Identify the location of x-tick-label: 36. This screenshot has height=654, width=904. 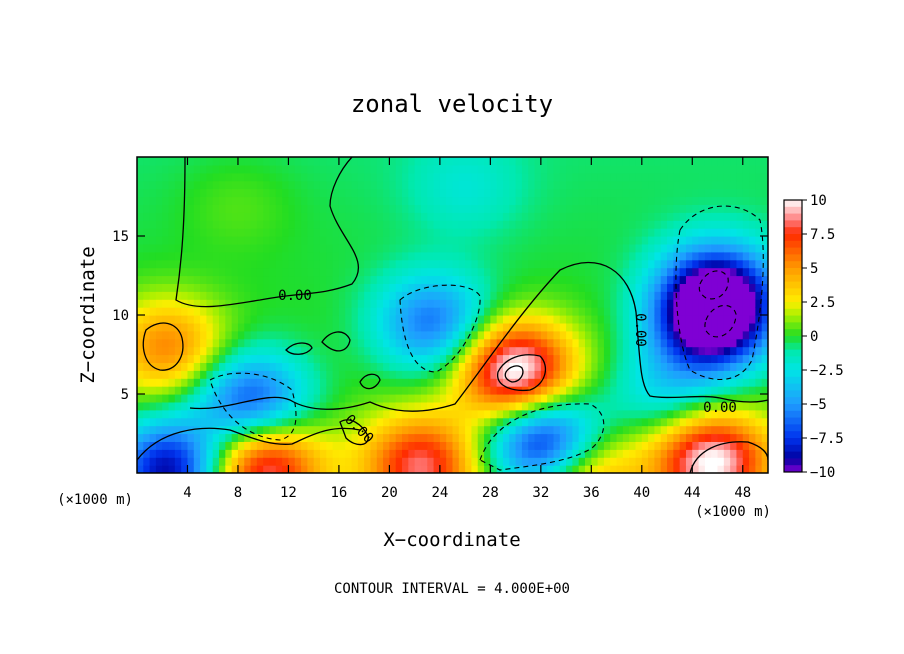
(591, 493).